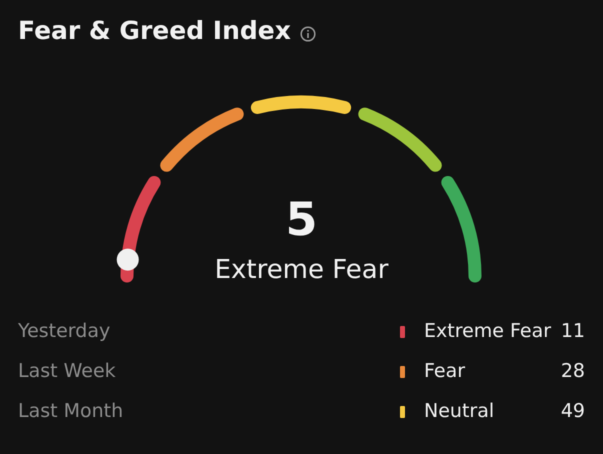  I want to click on text: Neutral, so click(459, 411).